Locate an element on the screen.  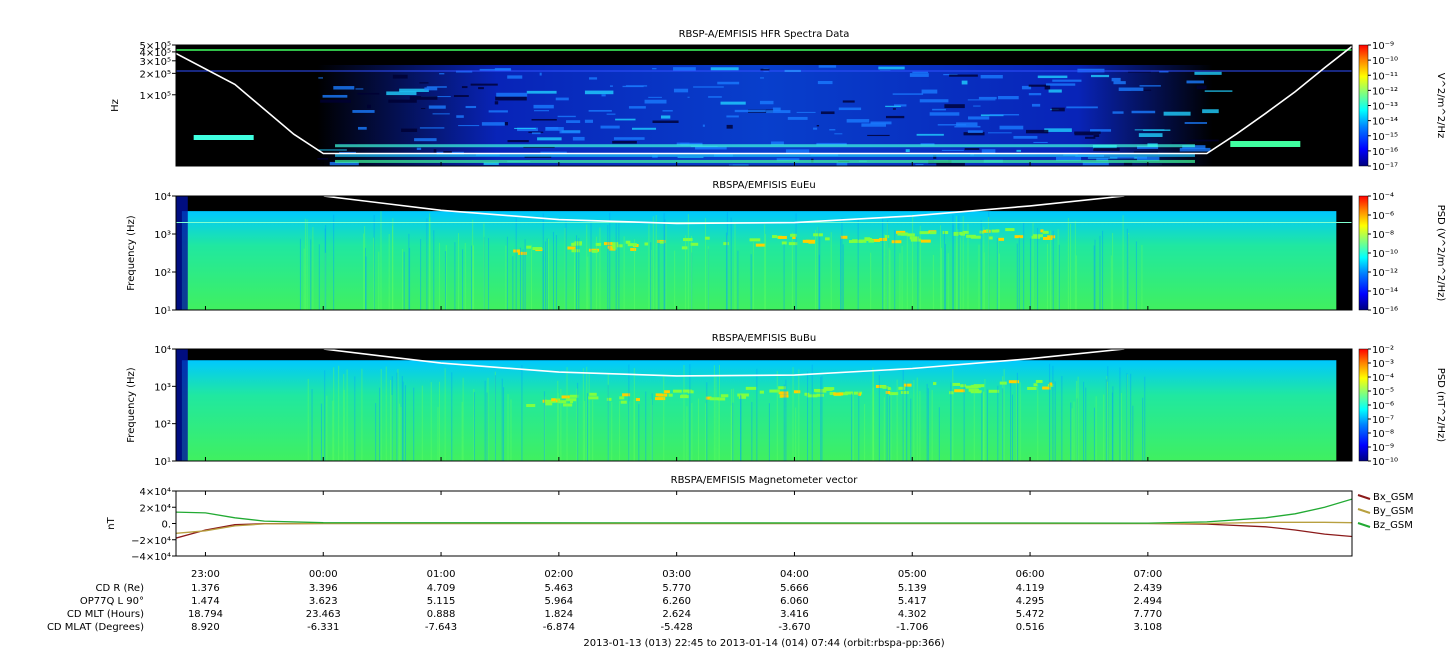
ephemeris-value: 6.260 is located at coordinates (676, 601).